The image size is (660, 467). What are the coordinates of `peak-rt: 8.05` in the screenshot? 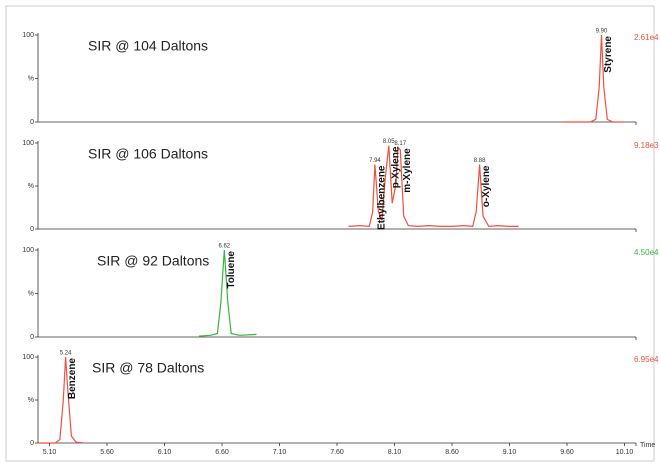 It's located at (389, 142).